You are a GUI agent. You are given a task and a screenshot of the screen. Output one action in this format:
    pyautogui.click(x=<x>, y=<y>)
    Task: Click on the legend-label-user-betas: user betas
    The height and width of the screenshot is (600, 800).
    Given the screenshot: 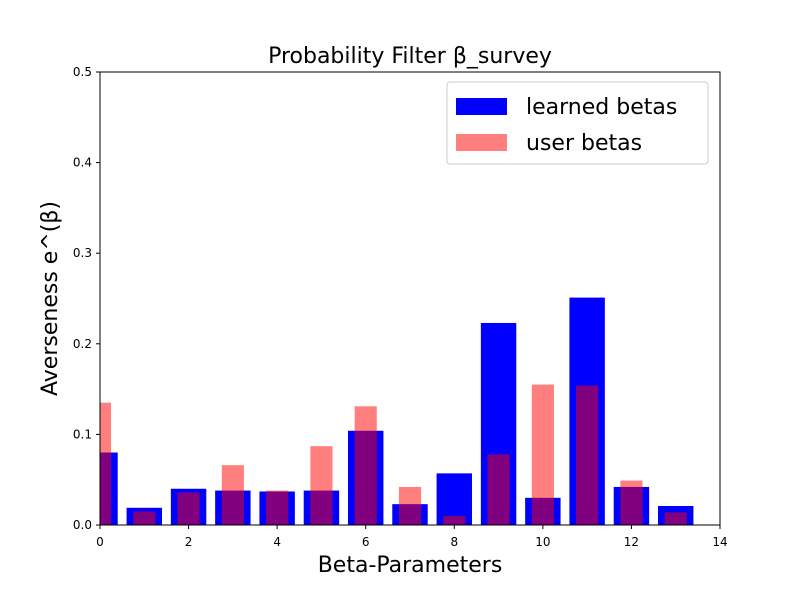 What is the action you would take?
    pyautogui.click(x=584, y=143)
    